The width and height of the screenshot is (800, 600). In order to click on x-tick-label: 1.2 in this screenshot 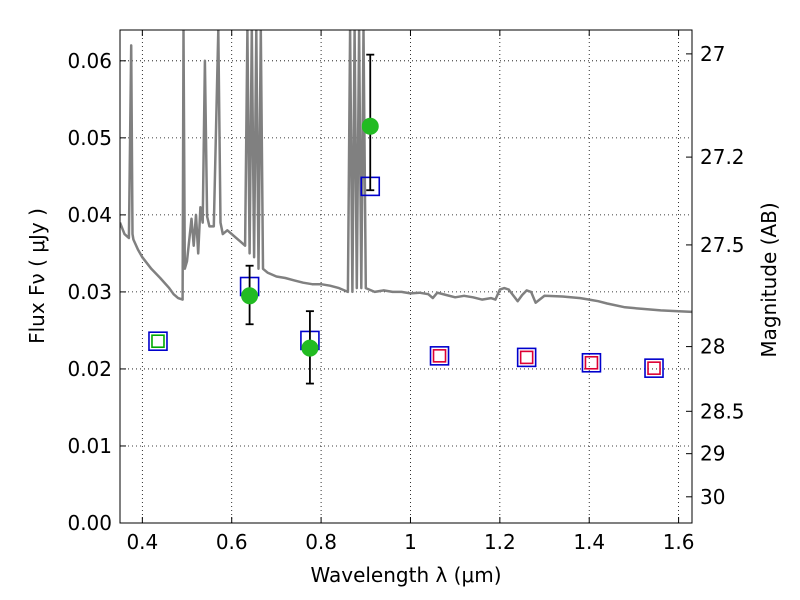, I will do `click(500, 542)`.